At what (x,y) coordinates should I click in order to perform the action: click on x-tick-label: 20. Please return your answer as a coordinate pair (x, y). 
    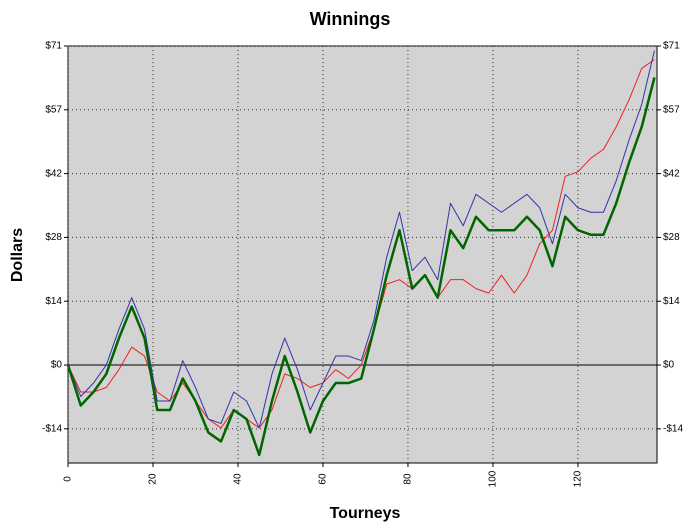
    Looking at the image, I should click on (153, 479).